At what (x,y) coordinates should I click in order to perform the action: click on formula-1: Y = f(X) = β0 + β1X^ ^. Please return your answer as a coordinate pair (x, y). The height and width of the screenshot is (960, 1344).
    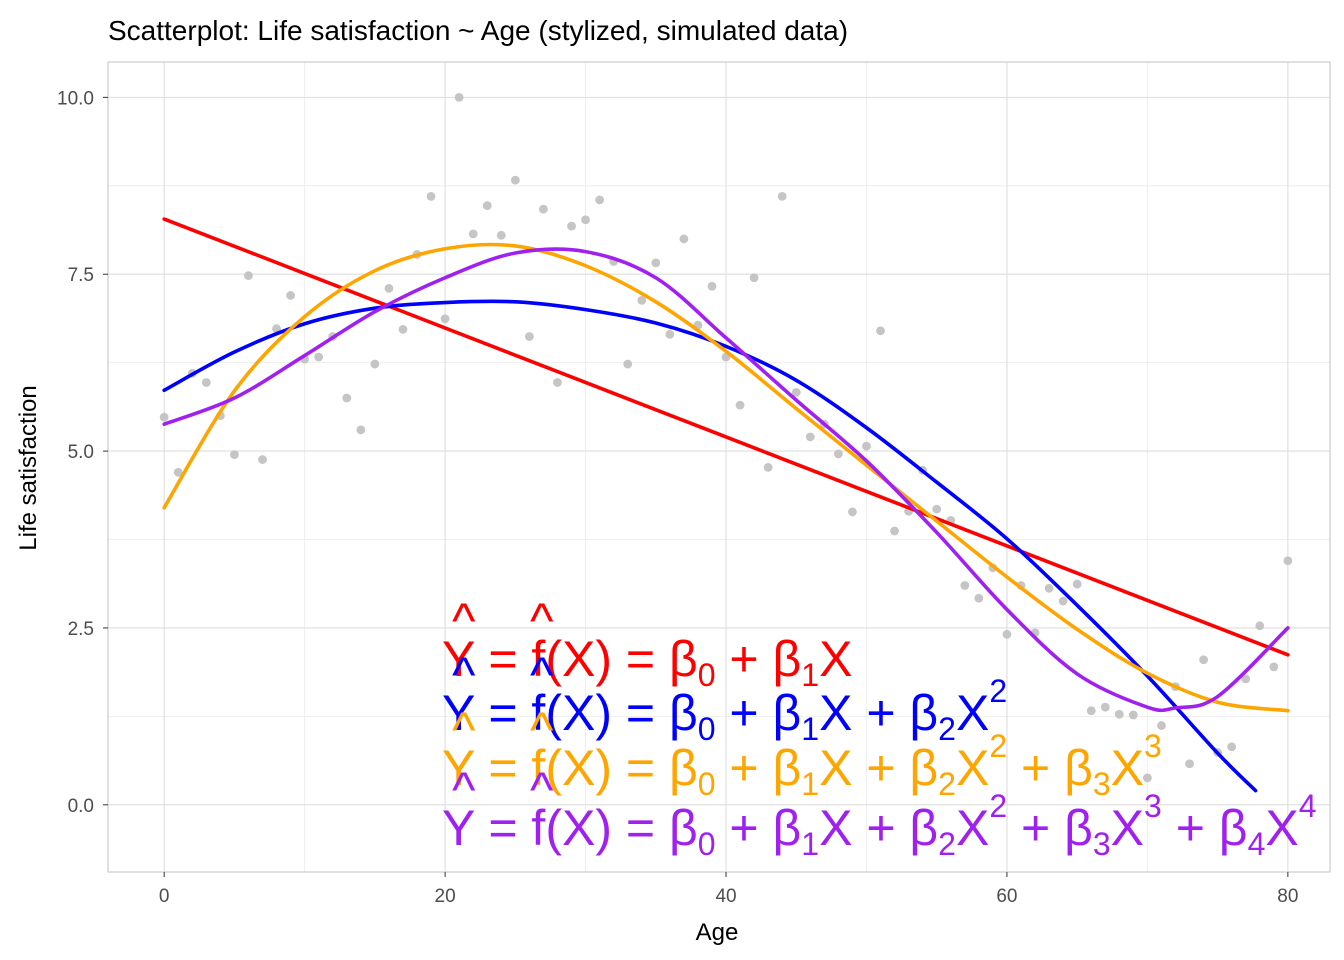
    Looking at the image, I should click on (647, 643).